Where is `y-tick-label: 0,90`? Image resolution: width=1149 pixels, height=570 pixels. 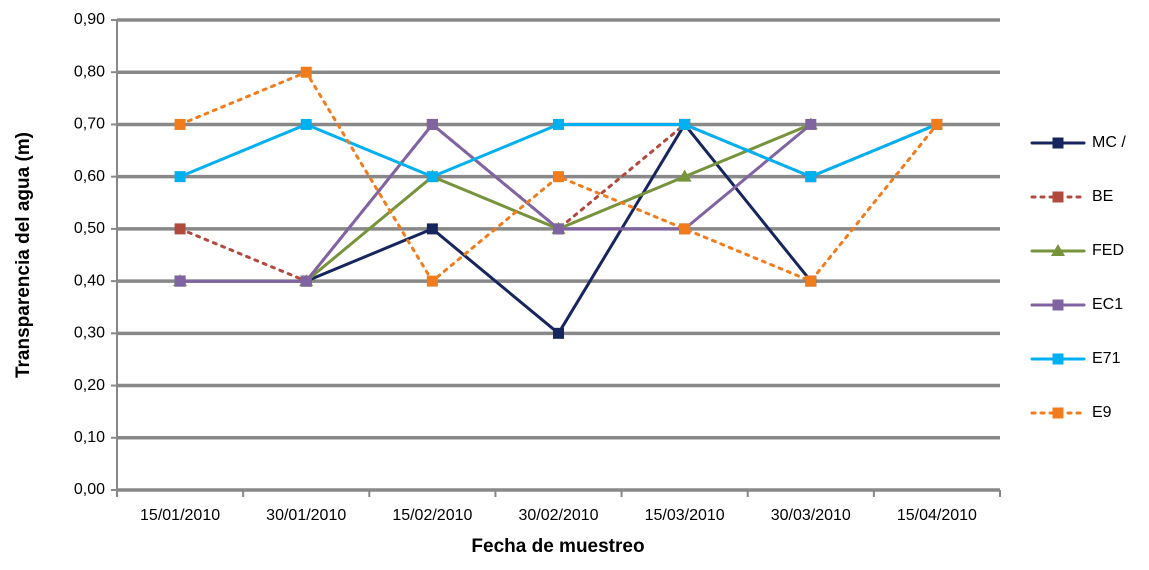 y-tick-label: 0,90 is located at coordinates (89, 19).